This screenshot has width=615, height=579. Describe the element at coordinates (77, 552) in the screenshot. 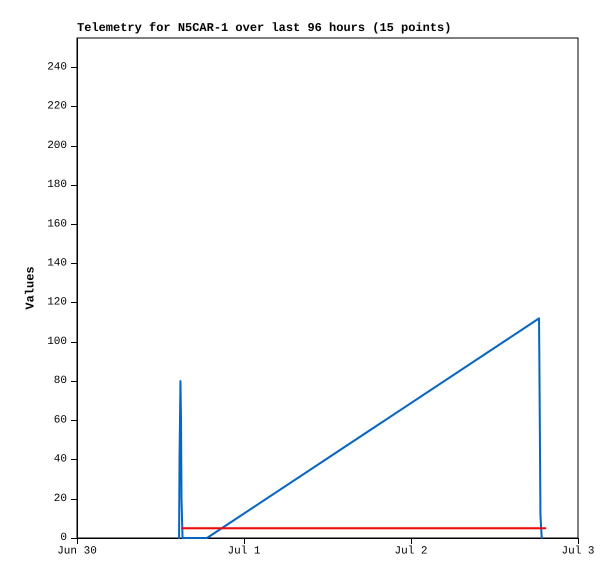

I see `x-tick-label: Jun 30` at that location.